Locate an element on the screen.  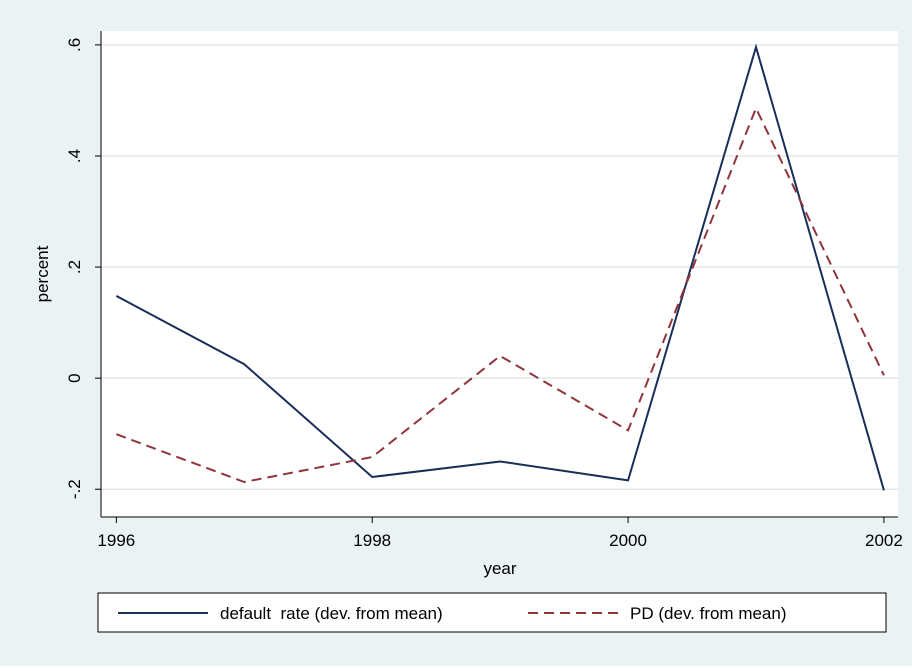
x-tick-label: 1996 is located at coordinates (116, 540).